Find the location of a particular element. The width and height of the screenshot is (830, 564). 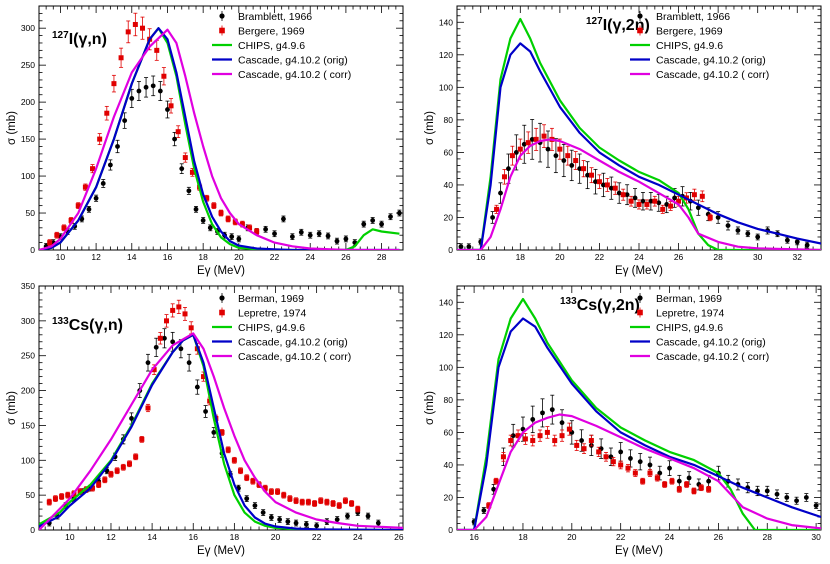

panel-title: 133Cs(γ,n) is located at coordinates (87, 325).